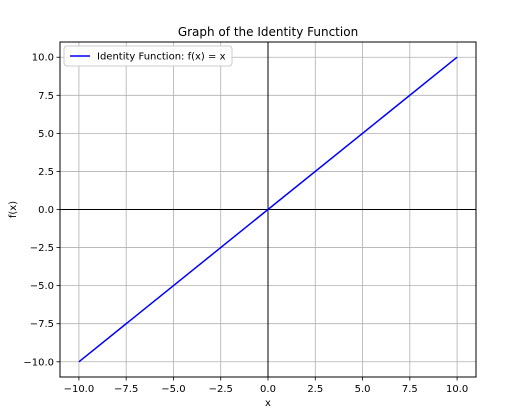  What do you see at coordinates (46, 210) in the screenshot?
I see `y-tick-label-4: 0.0` at bounding box center [46, 210].